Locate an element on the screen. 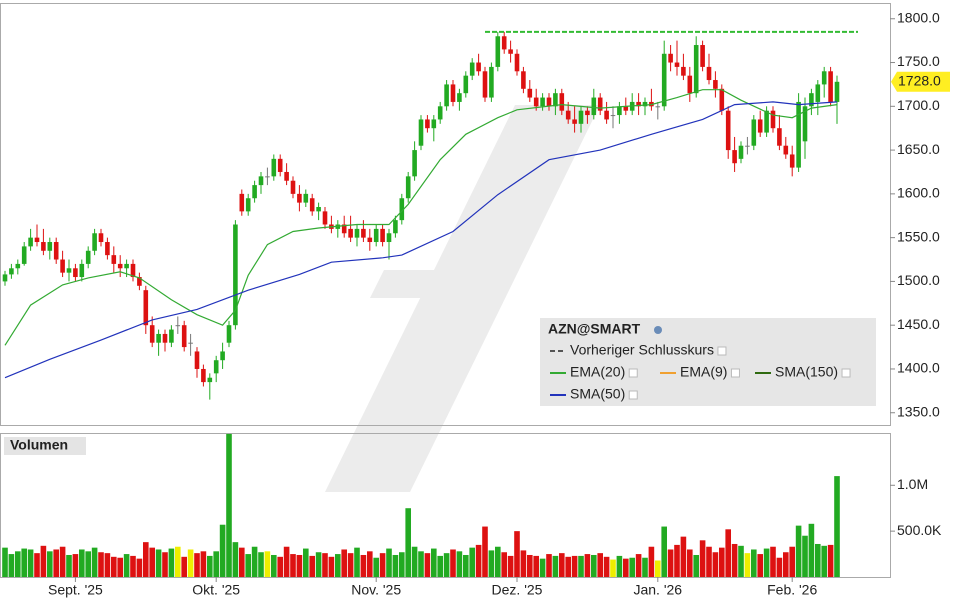 The height and width of the screenshot is (600, 960). volume-title: Volumen is located at coordinates (39, 445).